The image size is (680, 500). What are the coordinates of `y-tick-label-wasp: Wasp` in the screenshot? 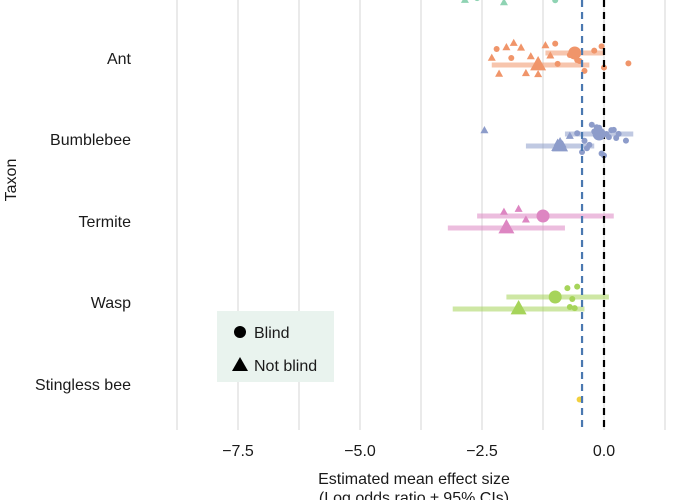 It's located at (111, 303).